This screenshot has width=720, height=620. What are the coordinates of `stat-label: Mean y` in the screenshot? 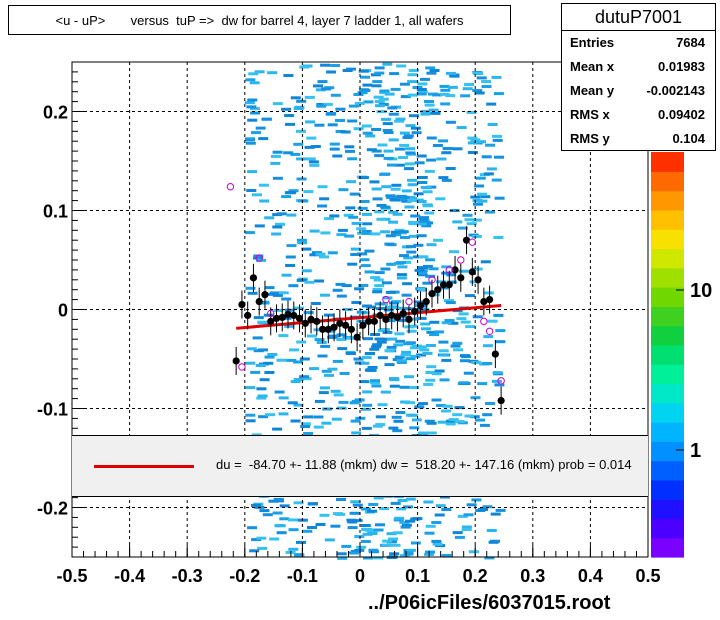 It's located at (592, 90).